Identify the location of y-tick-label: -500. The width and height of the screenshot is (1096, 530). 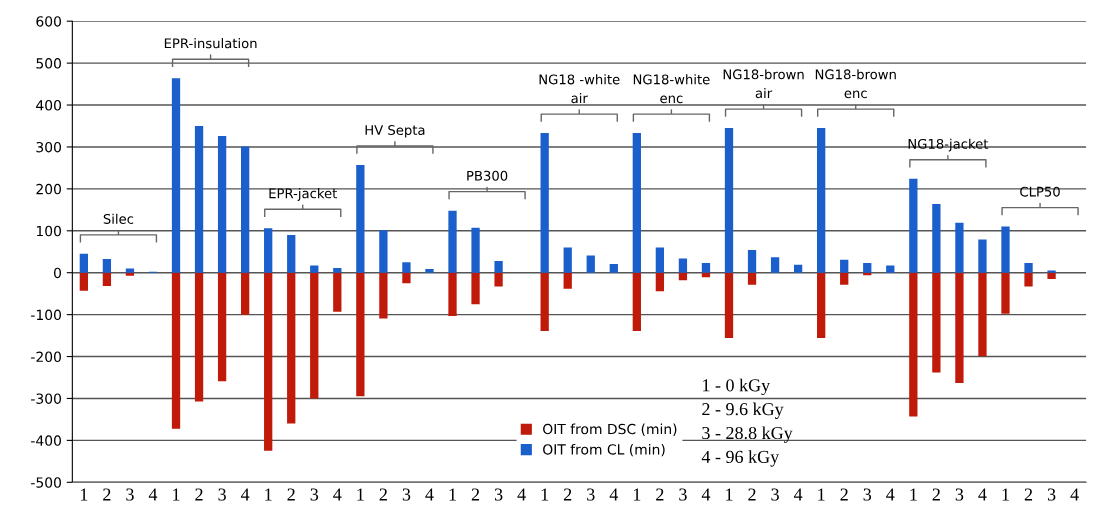
(46, 482).